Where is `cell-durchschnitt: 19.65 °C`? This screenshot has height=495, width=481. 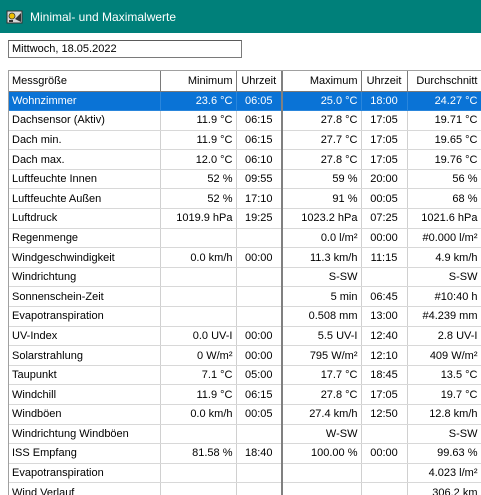
cell-durchschnitt: 19.65 °C is located at coordinates (444, 140).